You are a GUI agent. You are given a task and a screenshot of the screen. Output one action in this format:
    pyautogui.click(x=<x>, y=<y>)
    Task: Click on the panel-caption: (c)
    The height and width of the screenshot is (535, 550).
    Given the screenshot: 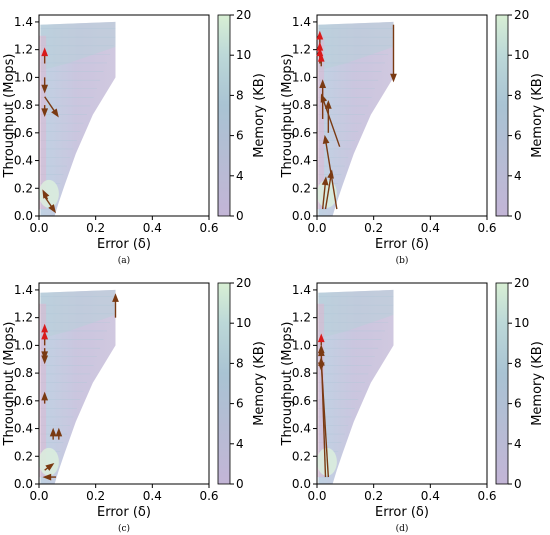 What is the action you would take?
    pyautogui.click(x=124, y=528)
    